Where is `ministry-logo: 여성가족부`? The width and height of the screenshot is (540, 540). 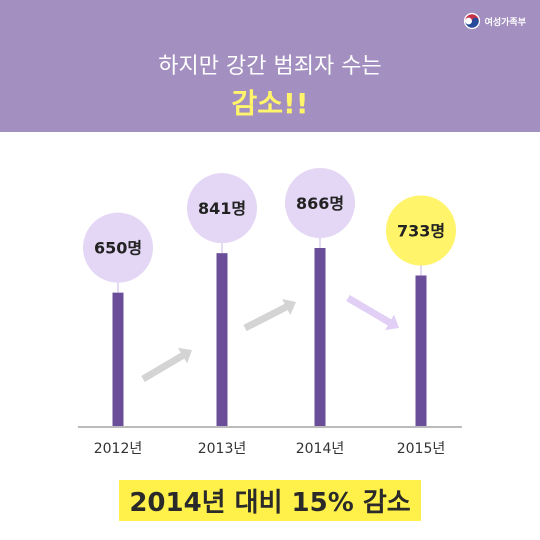 ministry-logo: 여성가족부 is located at coordinates (494, 21).